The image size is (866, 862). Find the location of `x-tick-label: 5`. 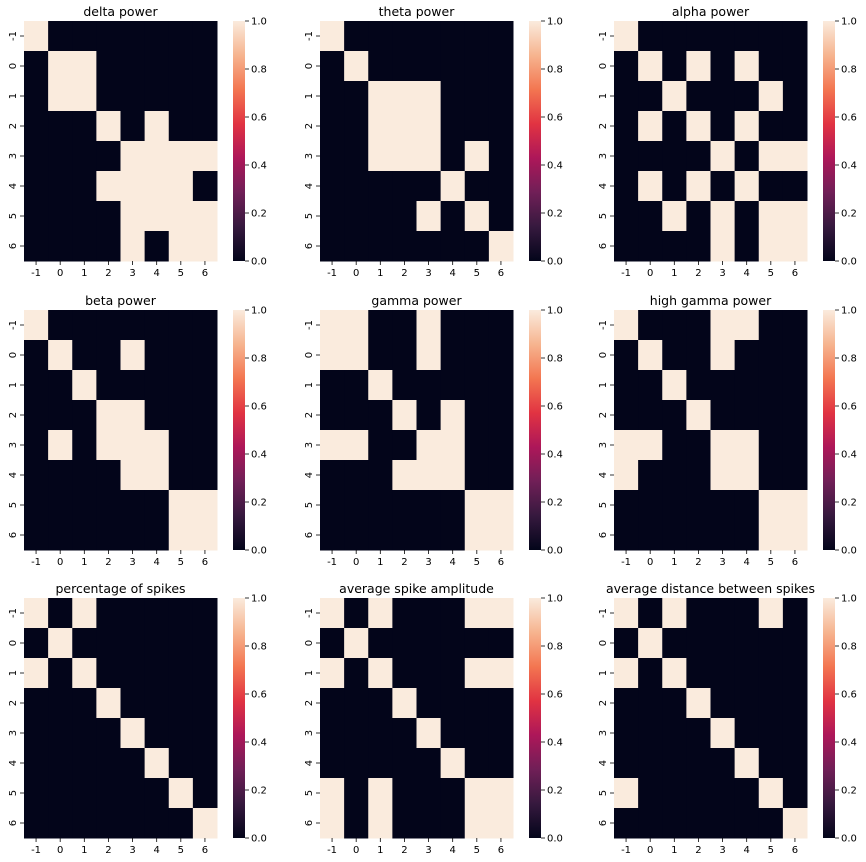

x-tick-label: 5 is located at coordinates (181, 273).